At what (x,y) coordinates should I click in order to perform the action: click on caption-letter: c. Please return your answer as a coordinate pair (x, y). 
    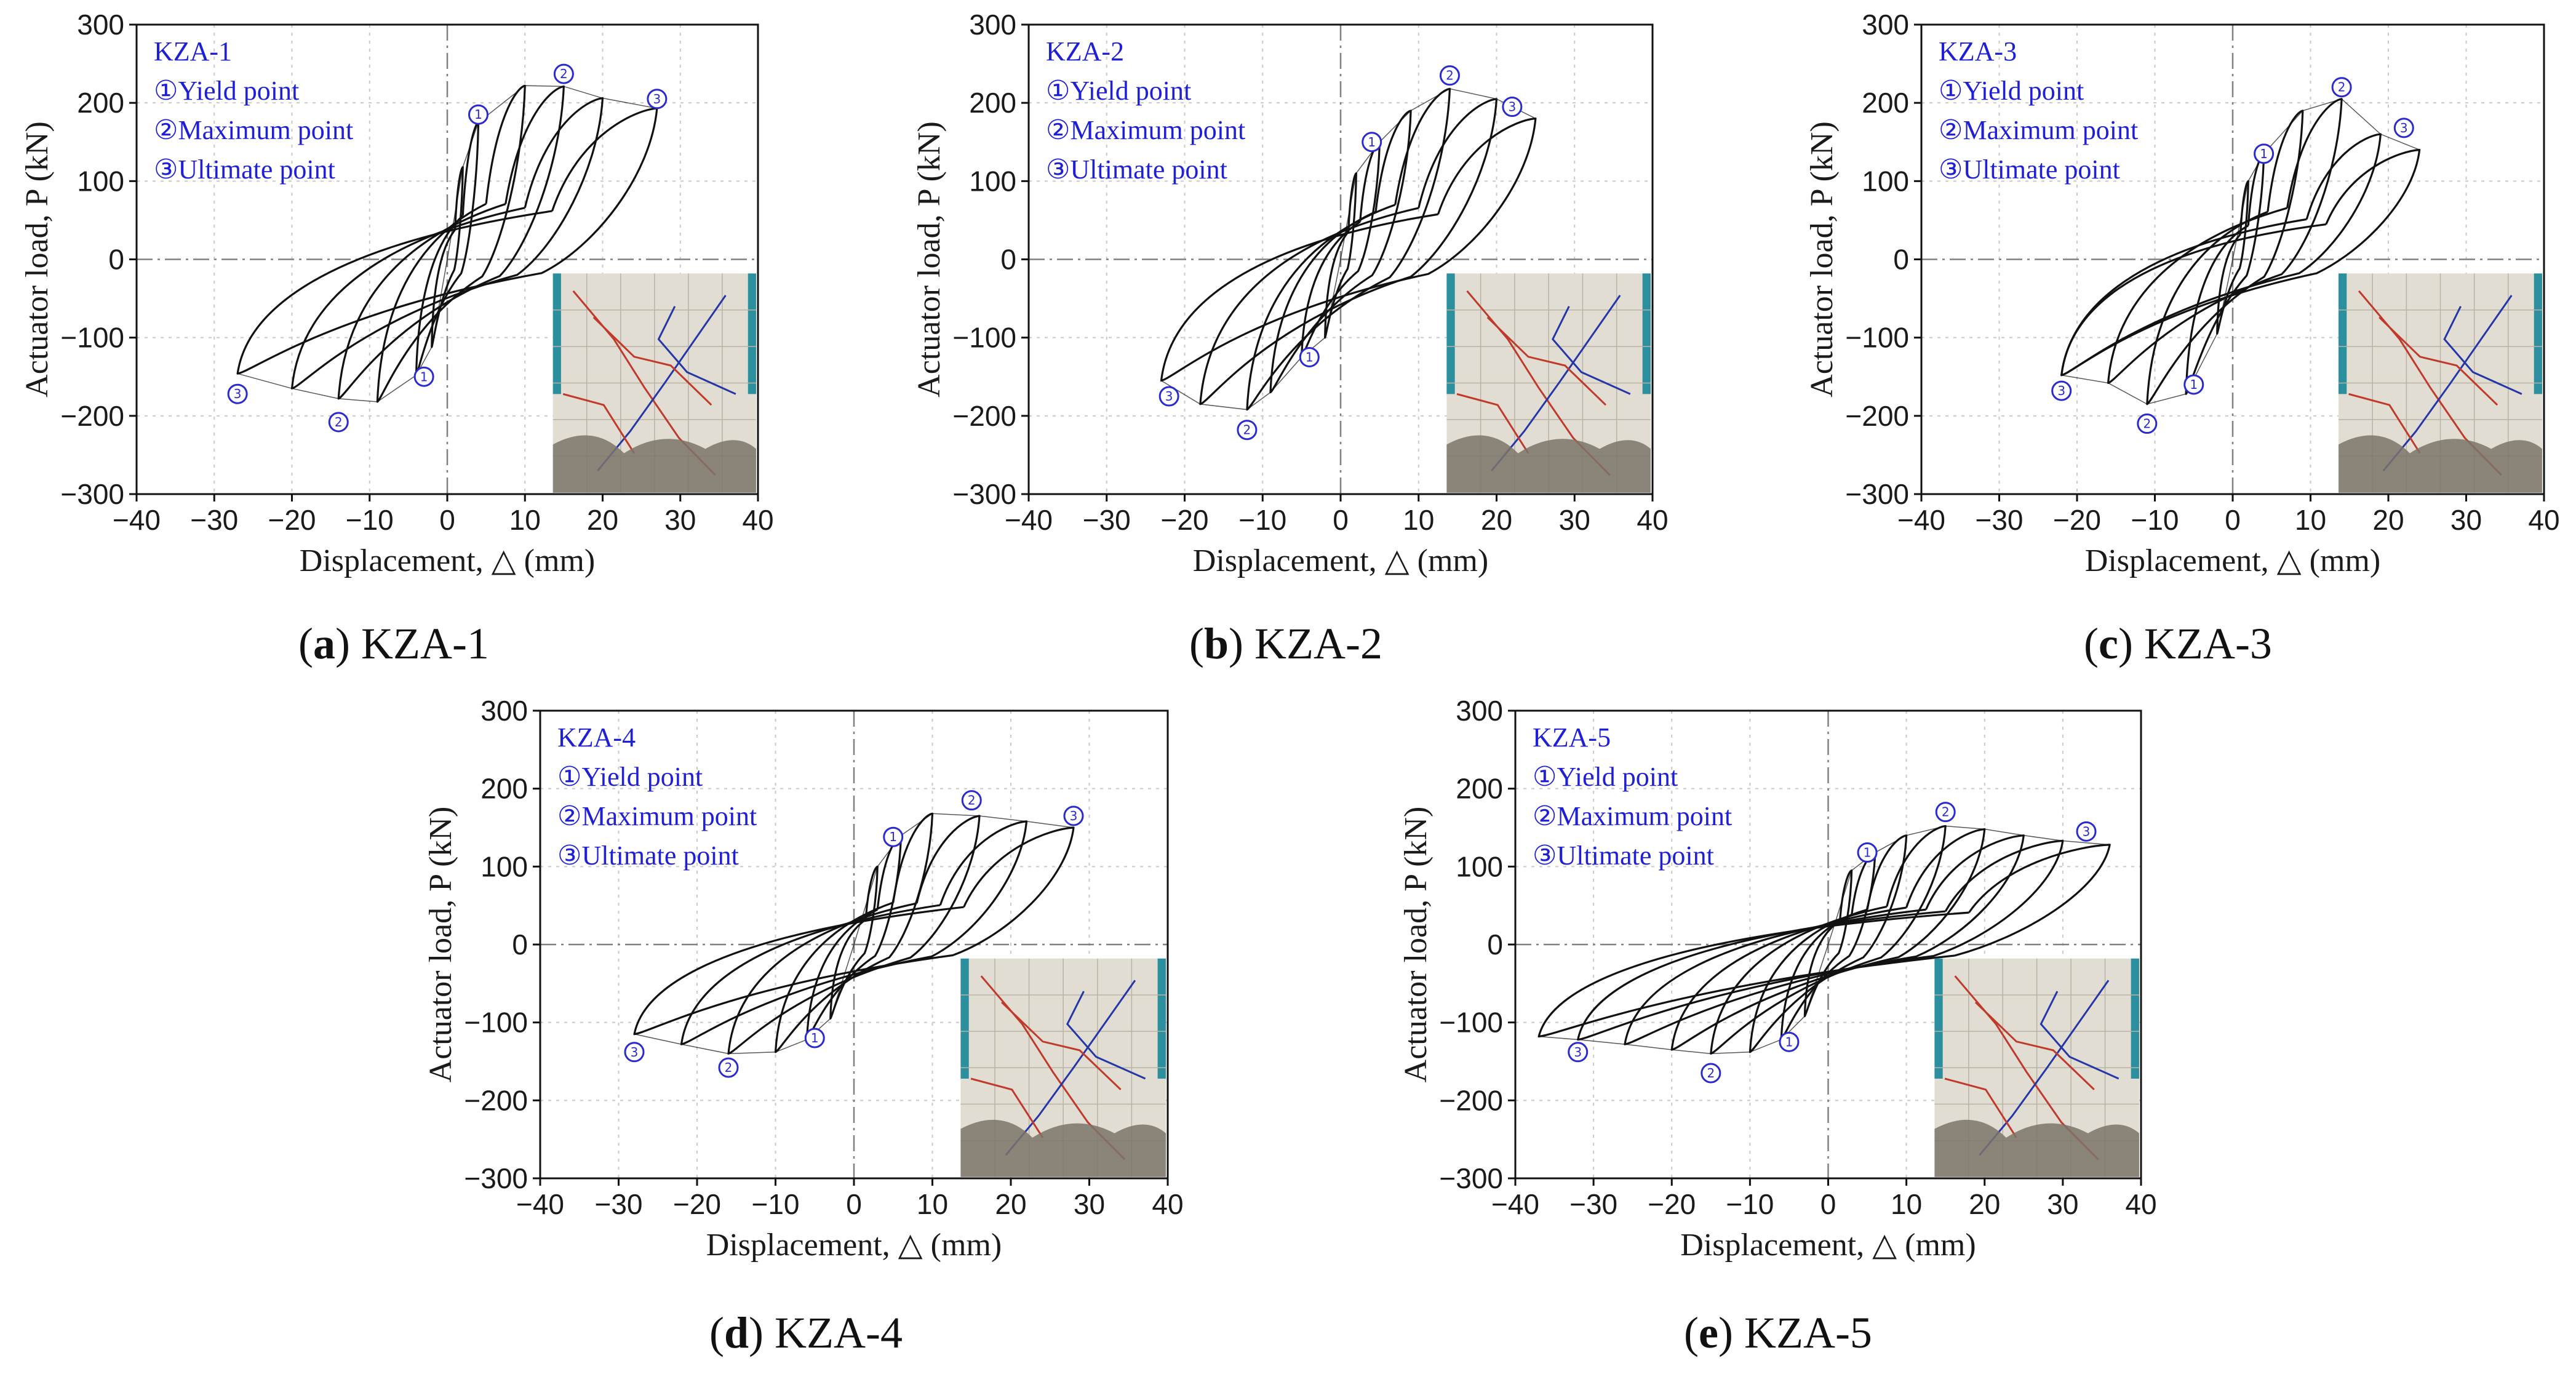
    Looking at the image, I should click on (2108, 643).